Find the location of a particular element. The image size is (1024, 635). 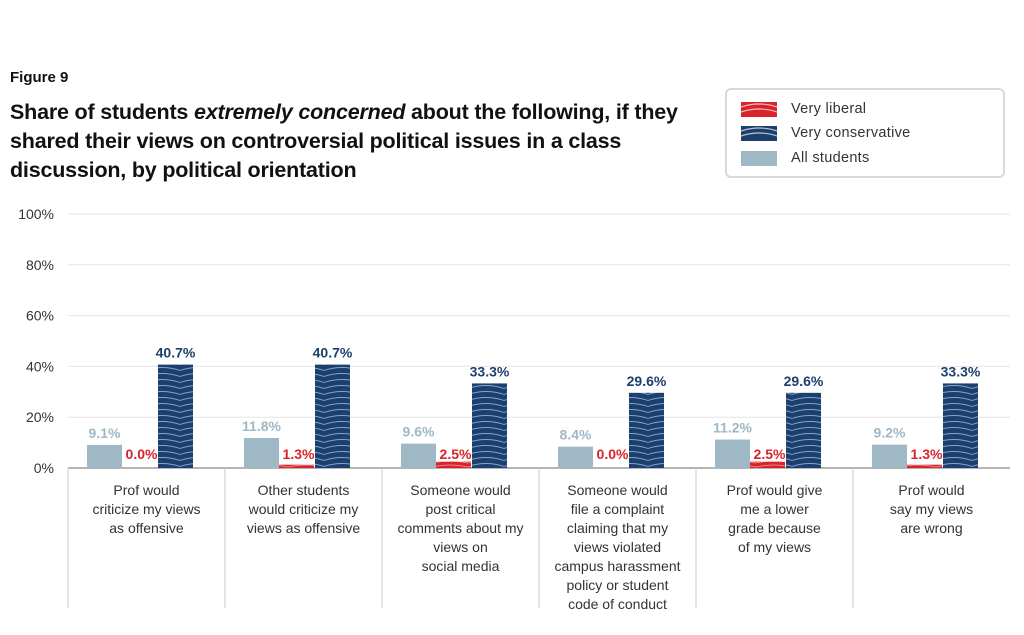

x-category-label-line: Other students is located at coordinates (303, 490).